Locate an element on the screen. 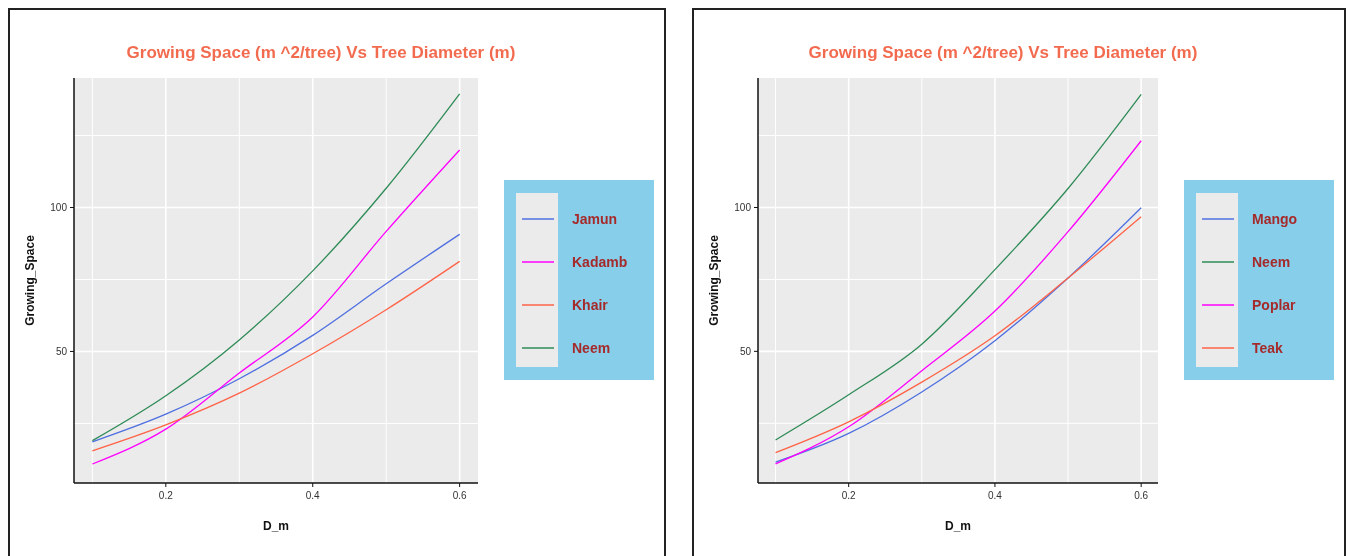 This screenshot has height=556, width=1352. legend-label: Kadamb is located at coordinates (600, 262).